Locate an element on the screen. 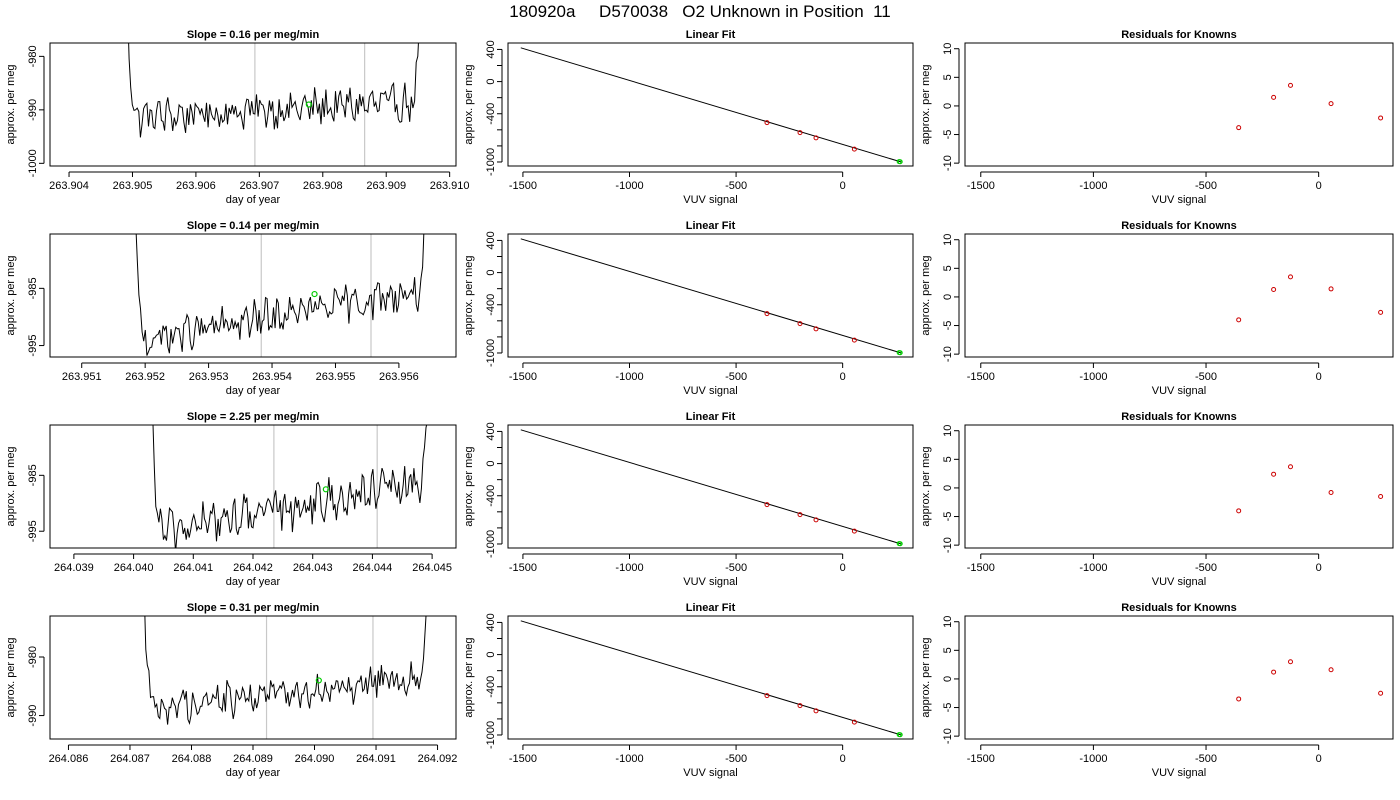  x-tick-label: 264.091 is located at coordinates (376, 759).